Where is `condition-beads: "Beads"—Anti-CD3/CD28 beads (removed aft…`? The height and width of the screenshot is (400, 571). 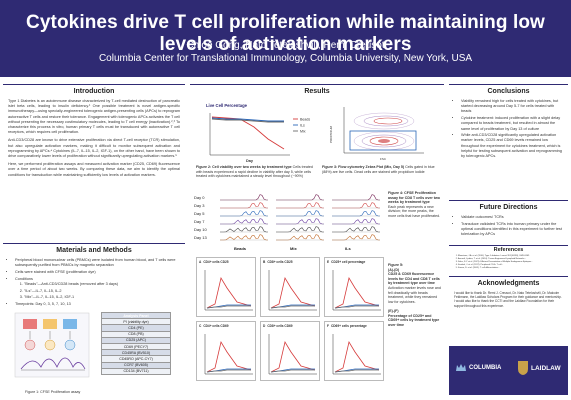 condition-beads: "Beads"—Anti-CD3/CD28 beads (removed aft… is located at coordinates (102, 284).